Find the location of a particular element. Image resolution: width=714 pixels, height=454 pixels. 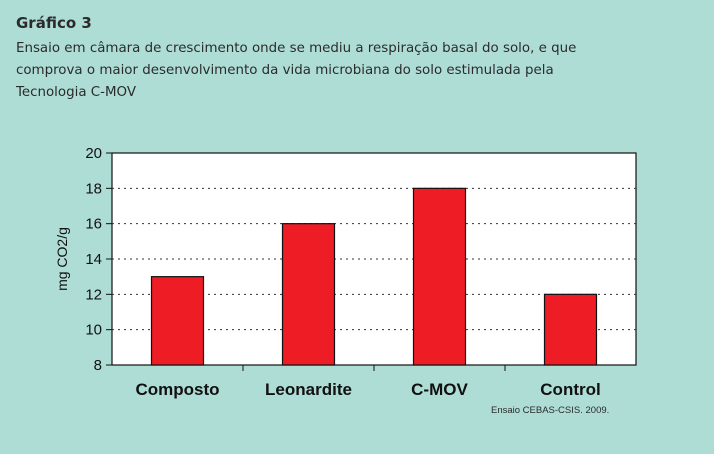

y-tick-label-20: 20 is located at coordinates (93, 153).